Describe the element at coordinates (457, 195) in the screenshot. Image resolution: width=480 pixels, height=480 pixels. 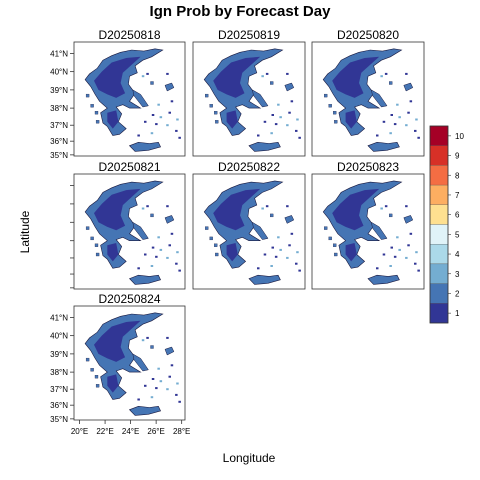
I see `legend-label: 7` at that location.